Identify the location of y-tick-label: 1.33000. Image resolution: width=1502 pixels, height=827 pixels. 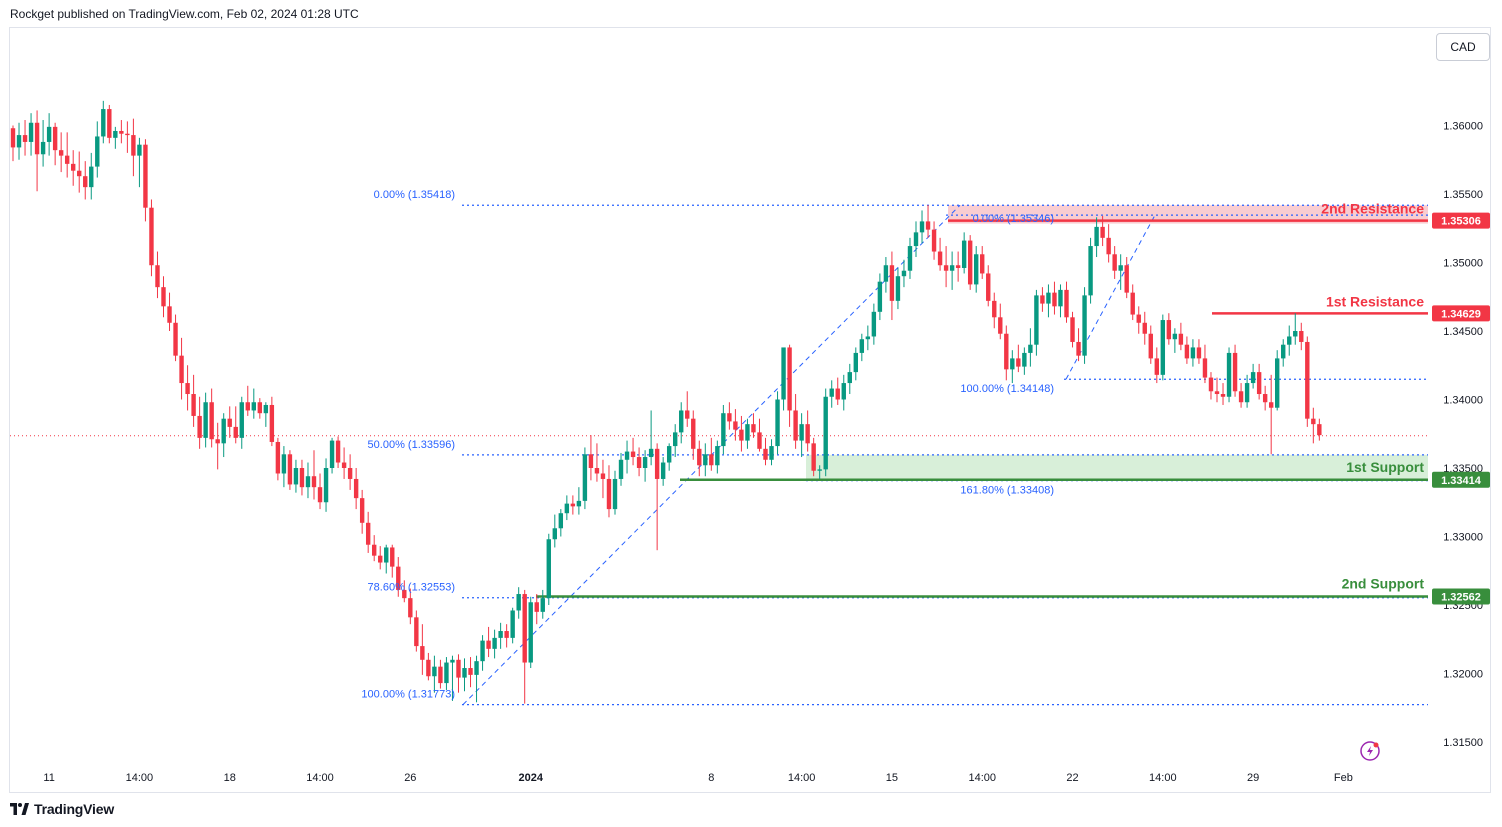
(1463, 538).